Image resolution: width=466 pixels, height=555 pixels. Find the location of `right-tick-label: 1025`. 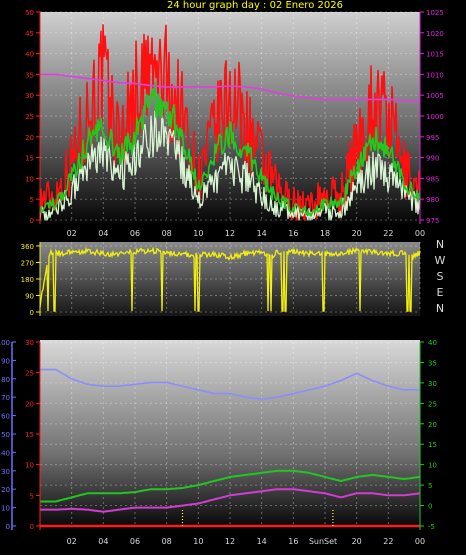

right-tick-label: 1025 is located at coordinates (435, 13).